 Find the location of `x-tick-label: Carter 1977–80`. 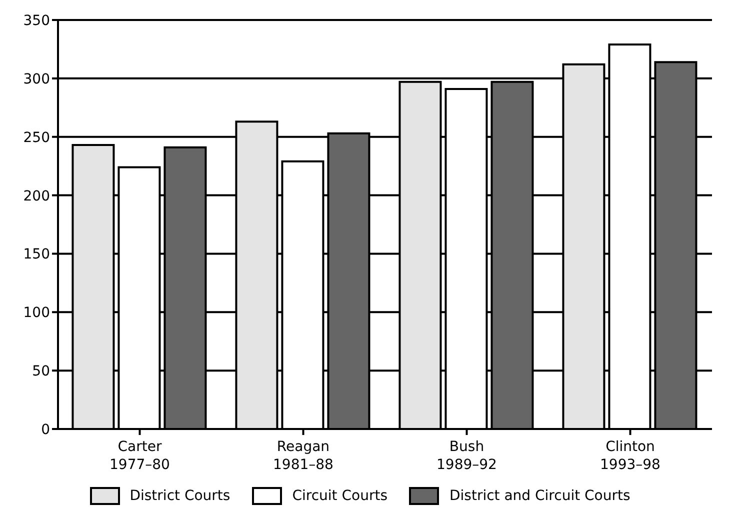

x-tick-label: Carter 1977–80 is located at coordinates (140, 456).